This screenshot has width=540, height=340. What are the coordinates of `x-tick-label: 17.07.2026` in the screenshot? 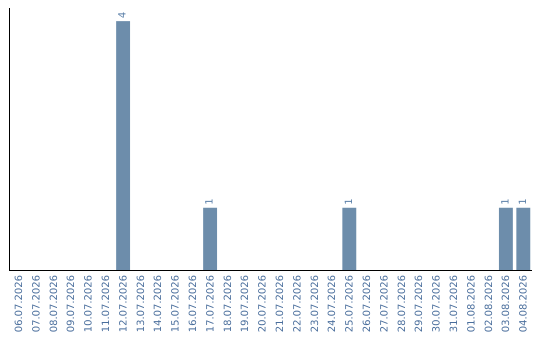 It's located at (210, 303).